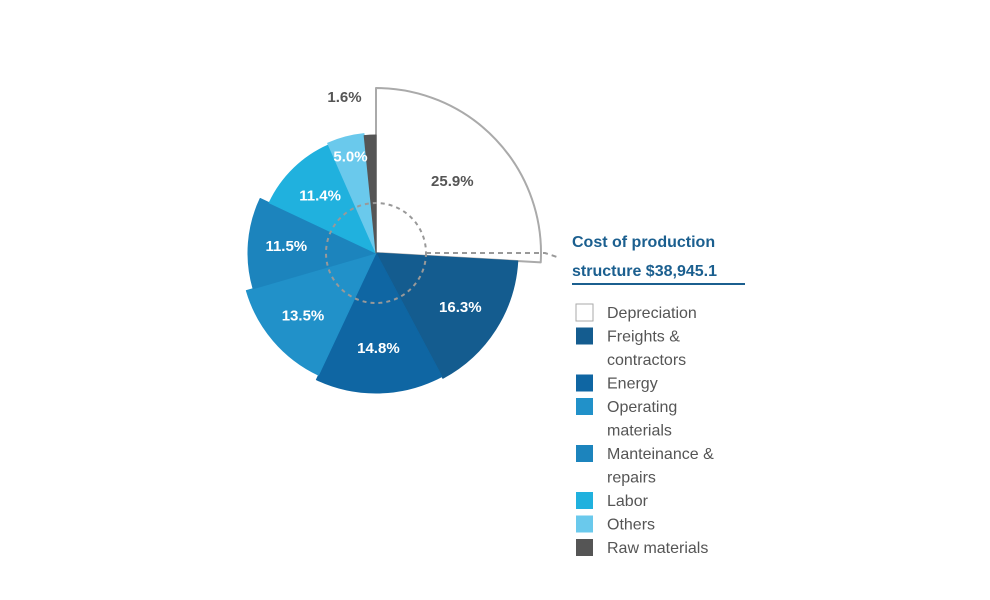 Image resolution: width=990 pixels, height=600 pixels. I want to click on value-label-freights-contractors: 16.3%, so click(460, 307).